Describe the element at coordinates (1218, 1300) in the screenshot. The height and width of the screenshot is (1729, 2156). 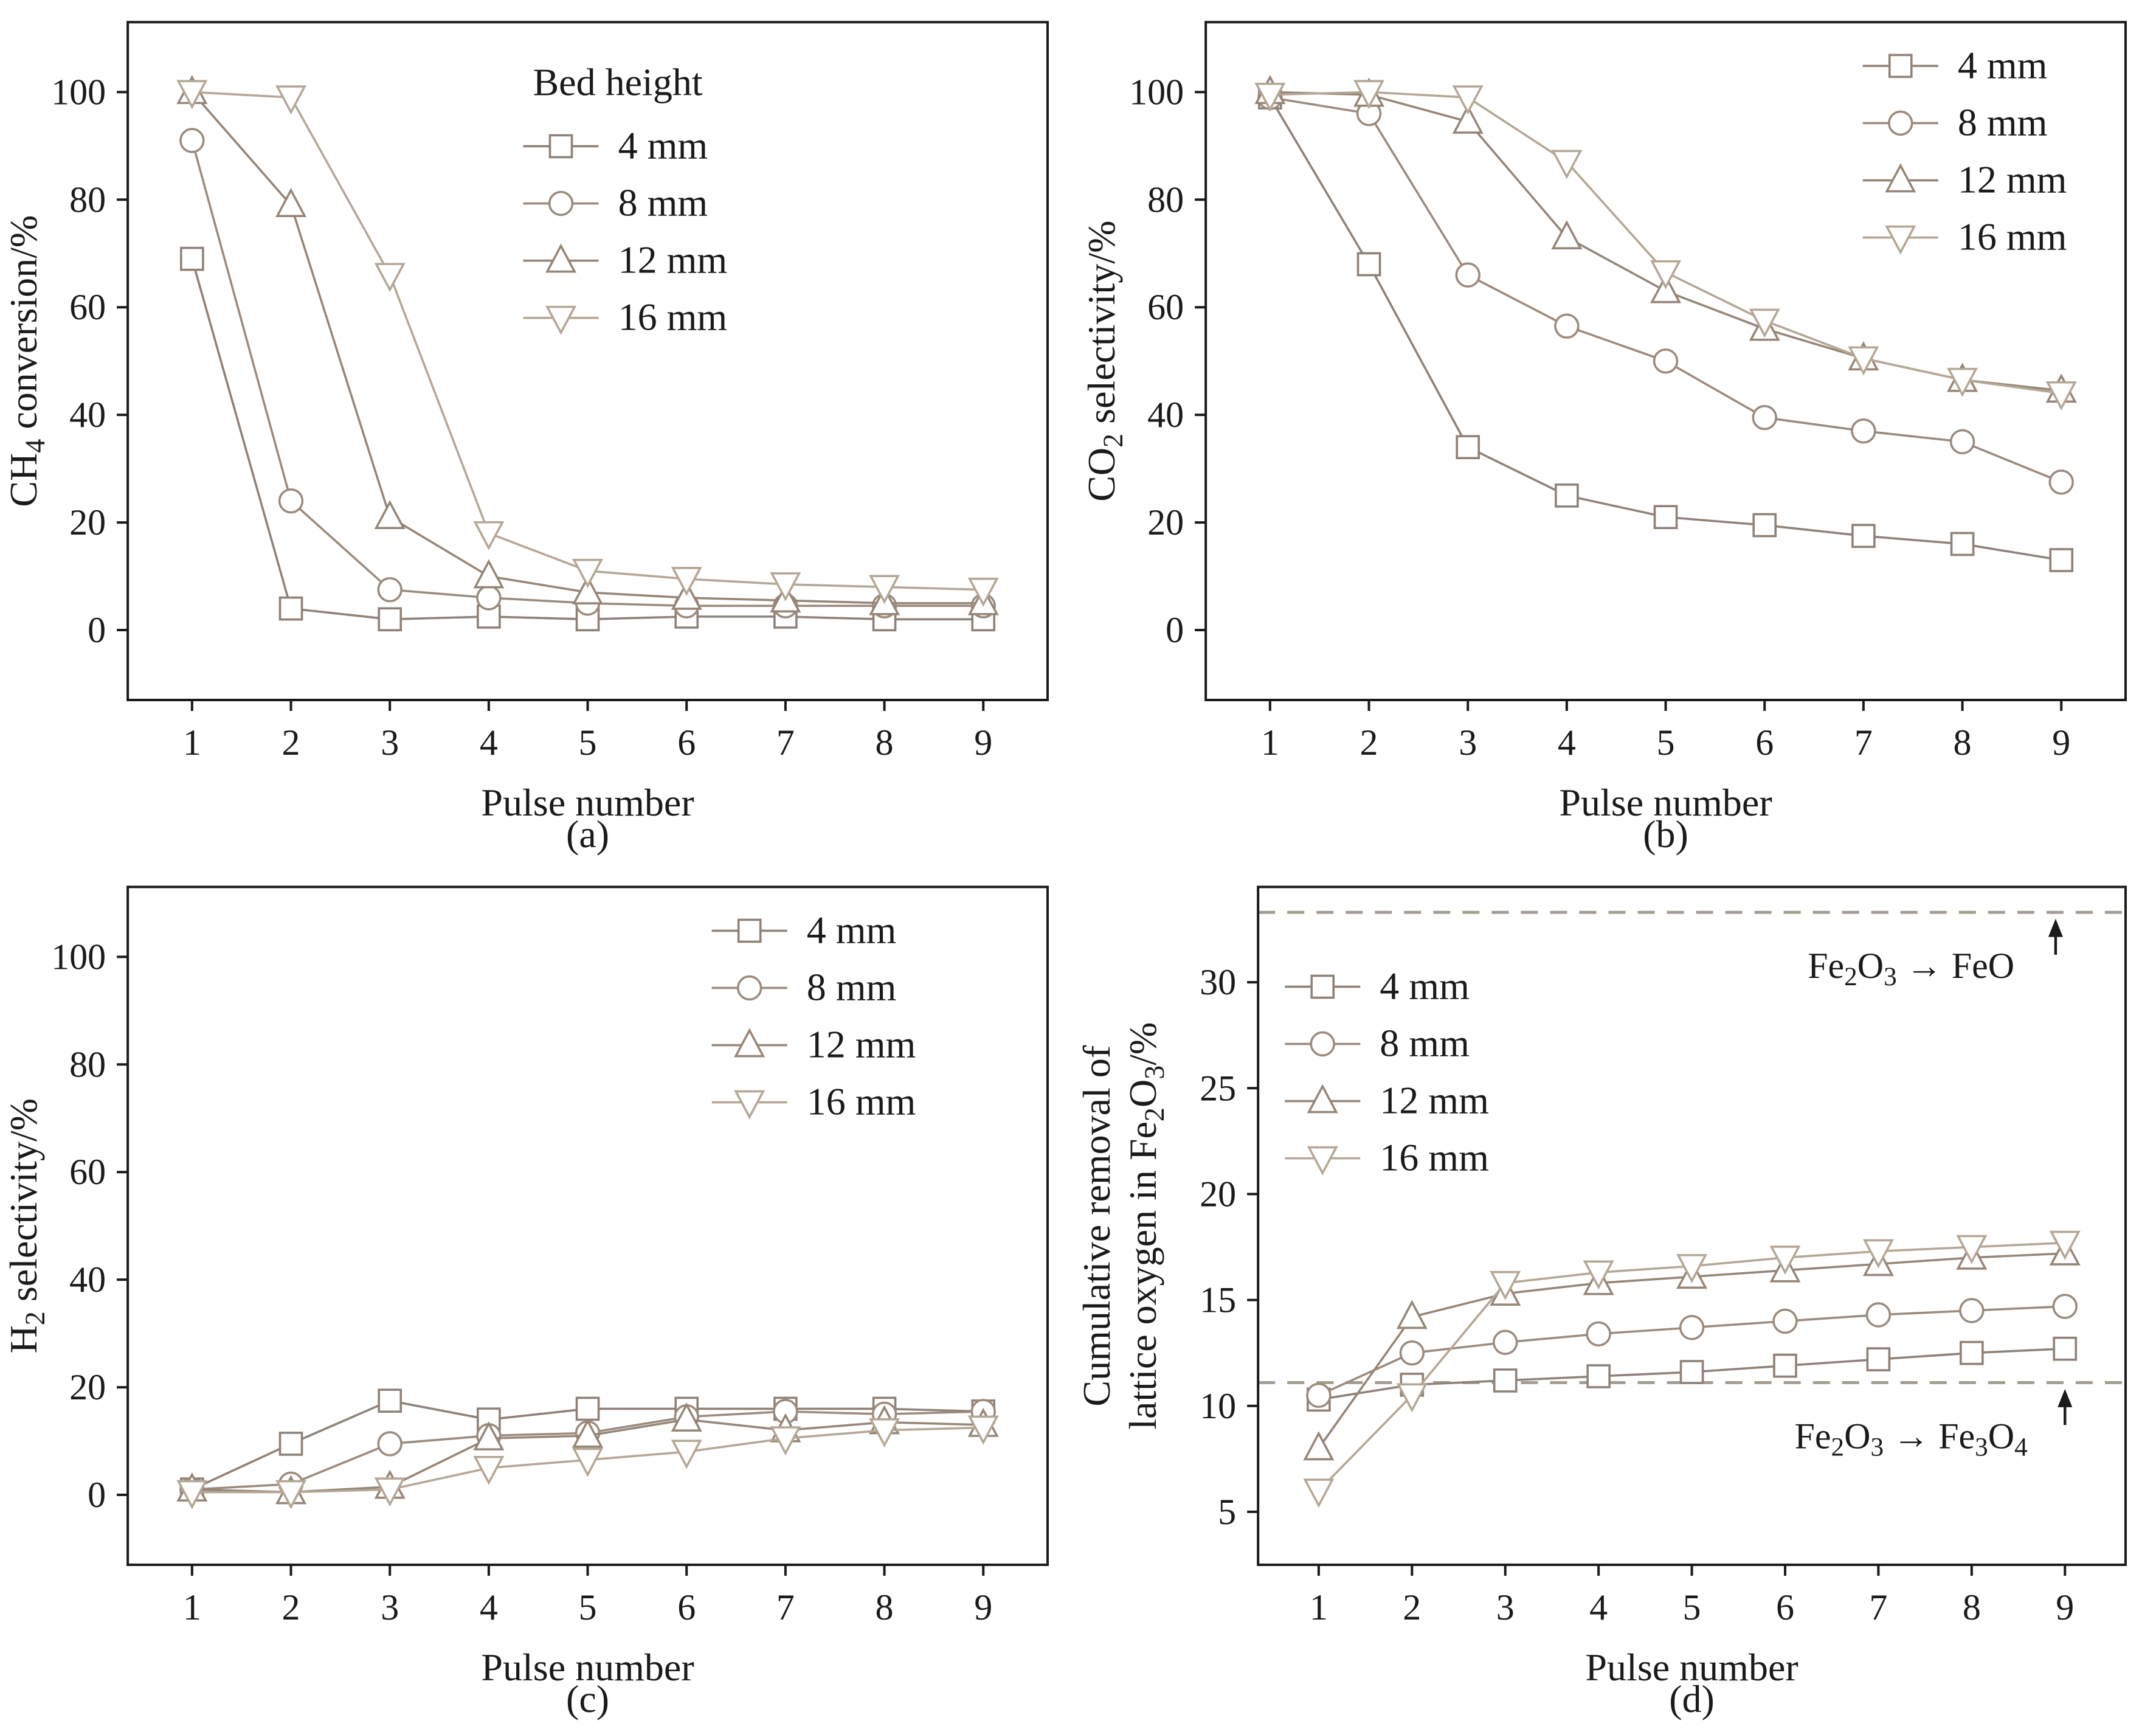
I see `svg-text: 15` at that location.